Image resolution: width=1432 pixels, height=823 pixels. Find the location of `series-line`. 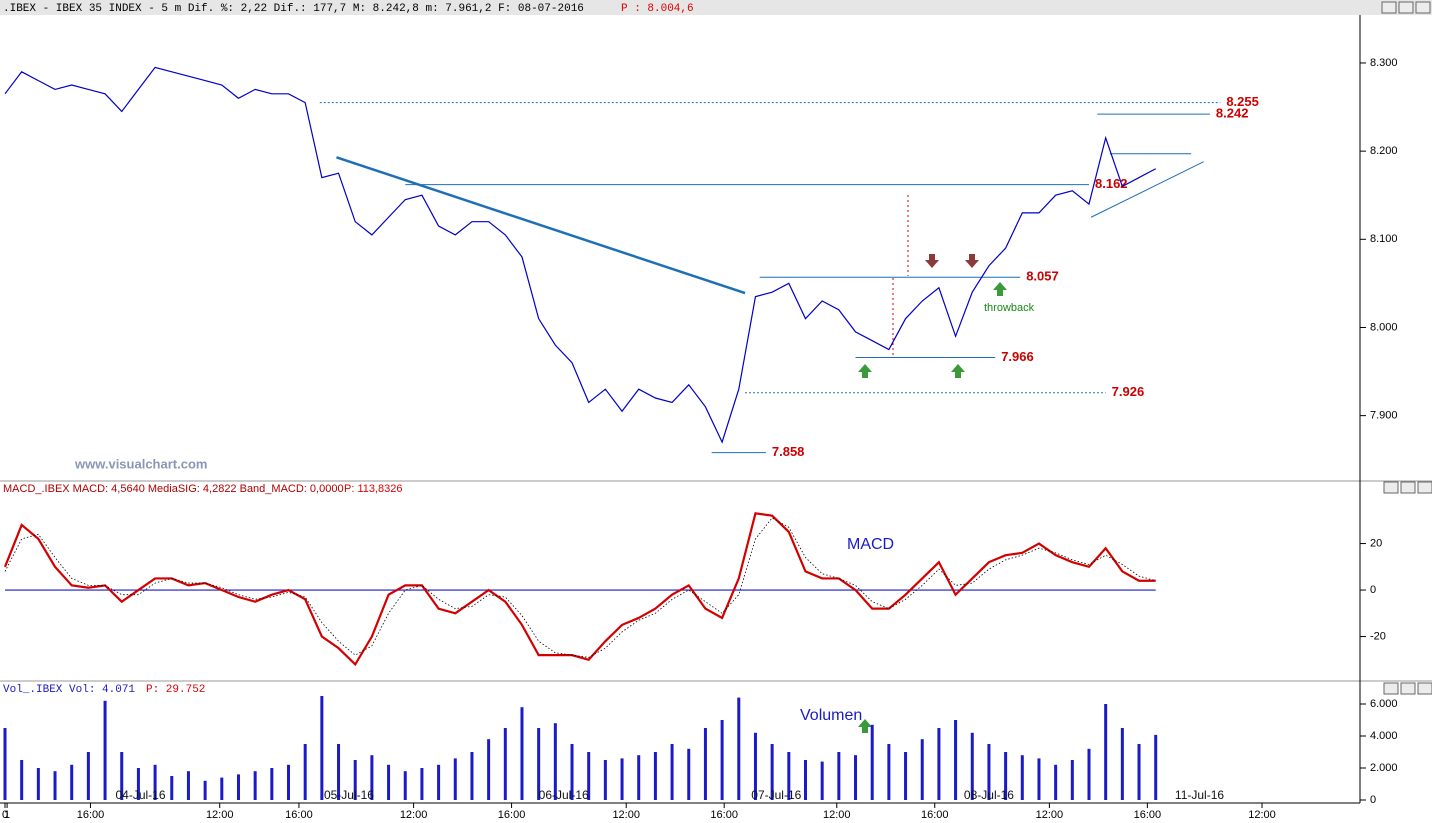

series-line is located at coordinates (580, 587).